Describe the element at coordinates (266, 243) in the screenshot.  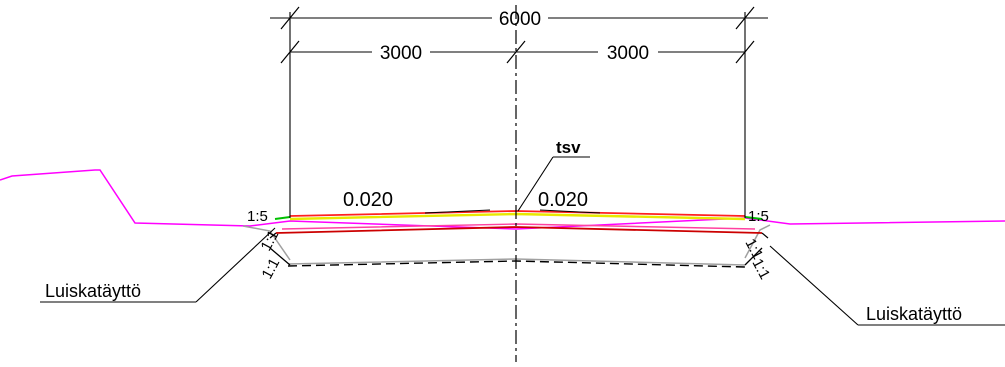
I see `left-fill-outline` at that location.